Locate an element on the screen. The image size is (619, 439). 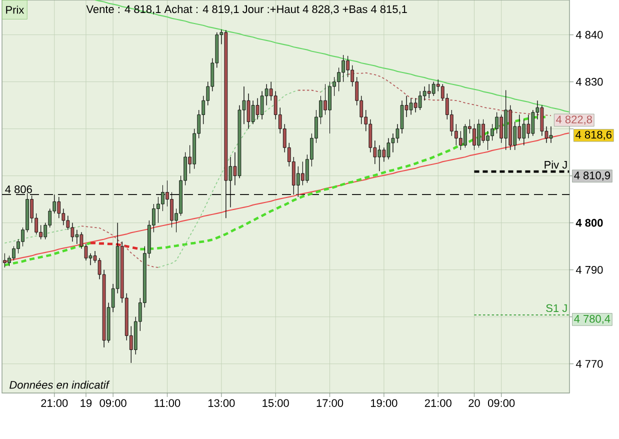
y-tick-label: 4 840 is located at coordinates (589, 34).